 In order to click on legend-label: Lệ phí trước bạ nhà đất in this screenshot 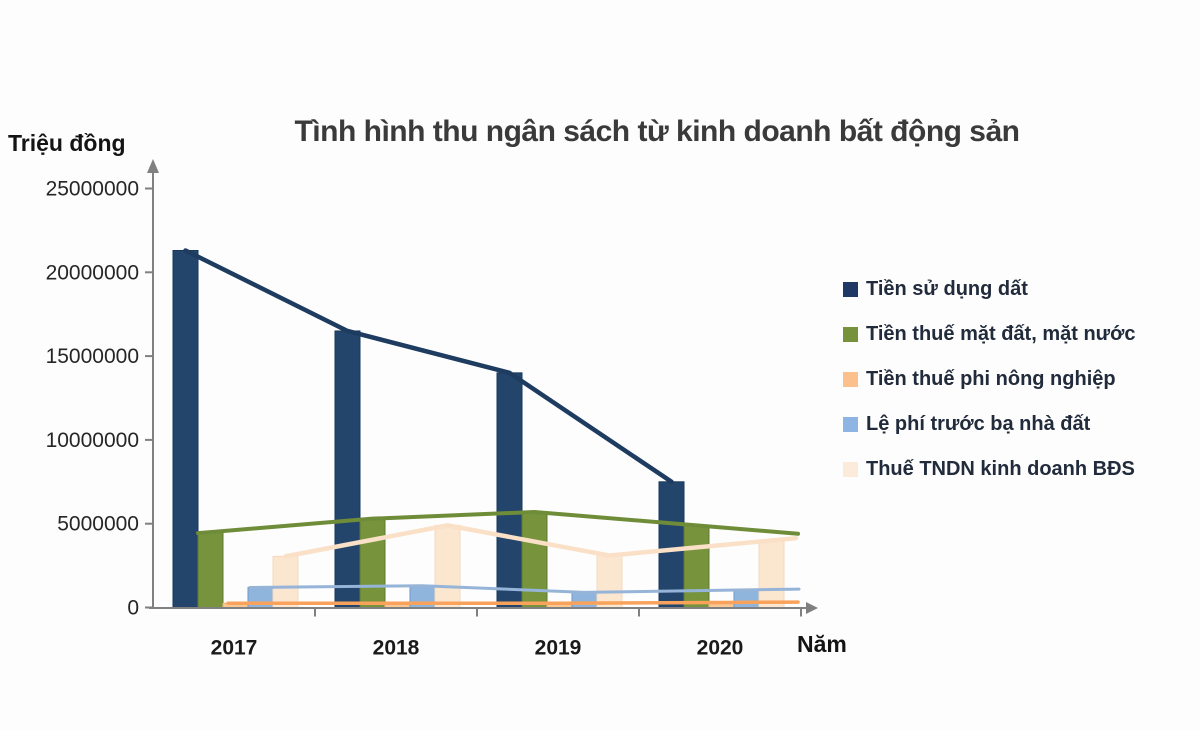, I will do `click(978, 423)`.